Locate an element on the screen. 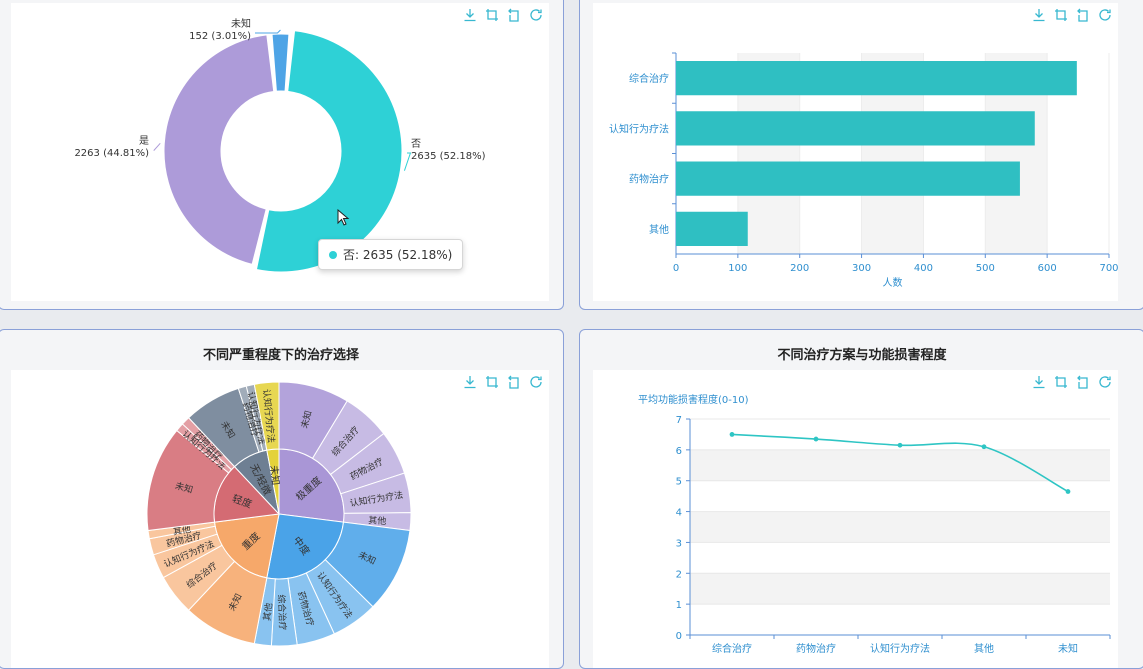  sunburst-outer-label-0-4: 其他 is located at coordinates (377, 520).